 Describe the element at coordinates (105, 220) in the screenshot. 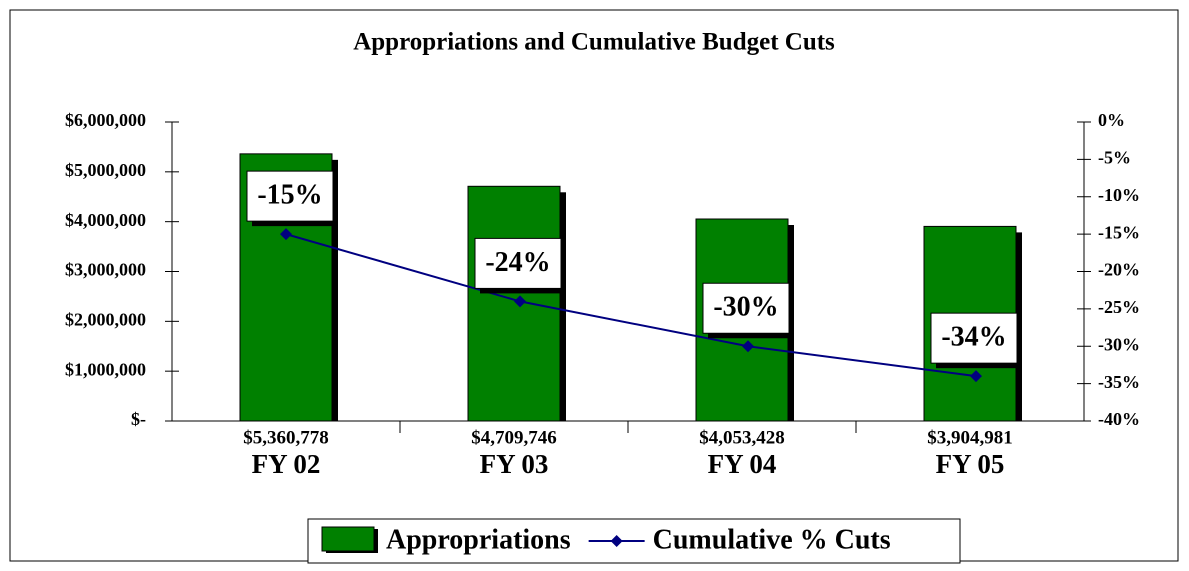

I see `y-tick-label: $4,000,000` at that location.